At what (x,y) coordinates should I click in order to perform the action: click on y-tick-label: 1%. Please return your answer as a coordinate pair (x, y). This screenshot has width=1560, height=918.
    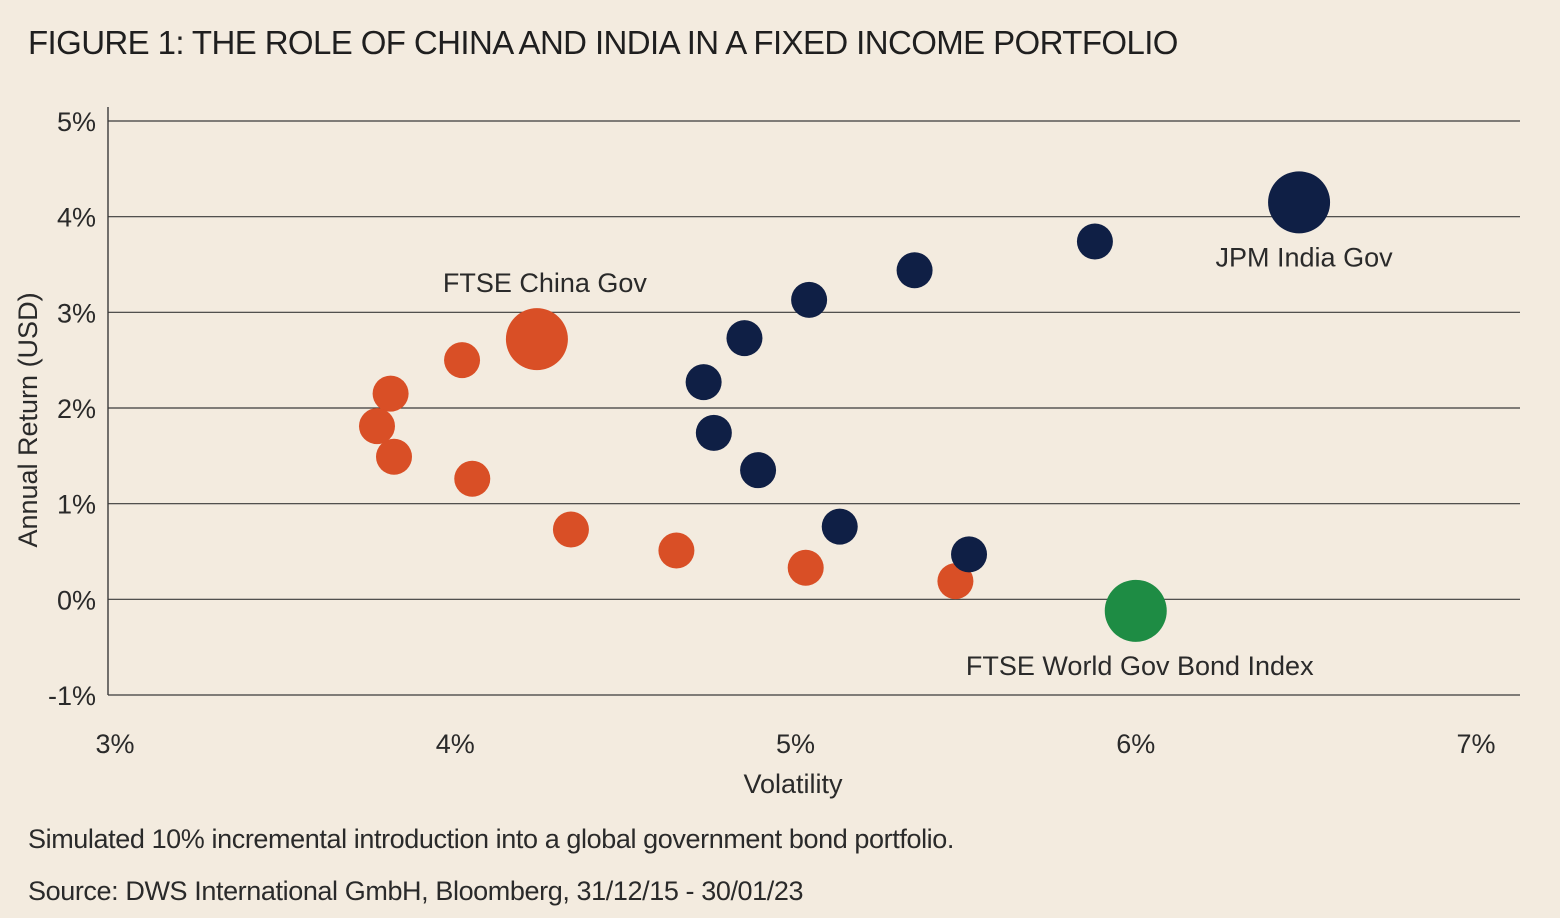
    Looking at the image, I should click on (76, 505).